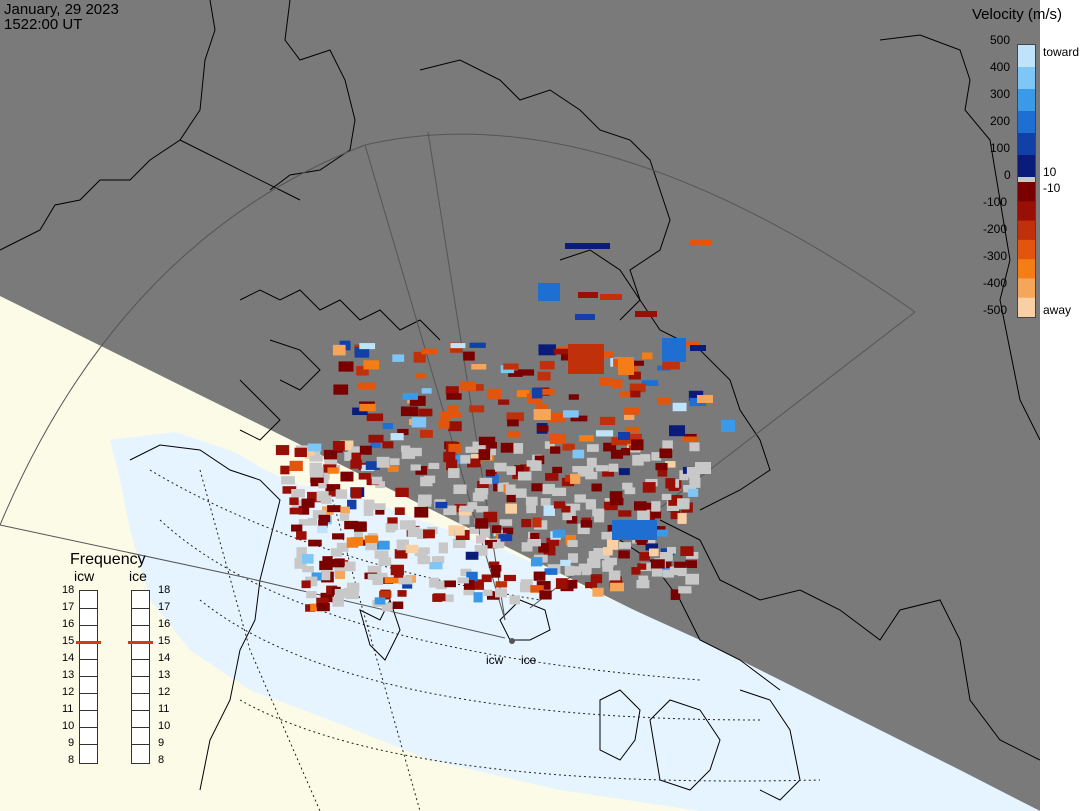 This screenshot has width=1083, height=811. Describe the element at coordinates (995, 256) in the screenshot. I see `colorbar-tick: -300` at that location.